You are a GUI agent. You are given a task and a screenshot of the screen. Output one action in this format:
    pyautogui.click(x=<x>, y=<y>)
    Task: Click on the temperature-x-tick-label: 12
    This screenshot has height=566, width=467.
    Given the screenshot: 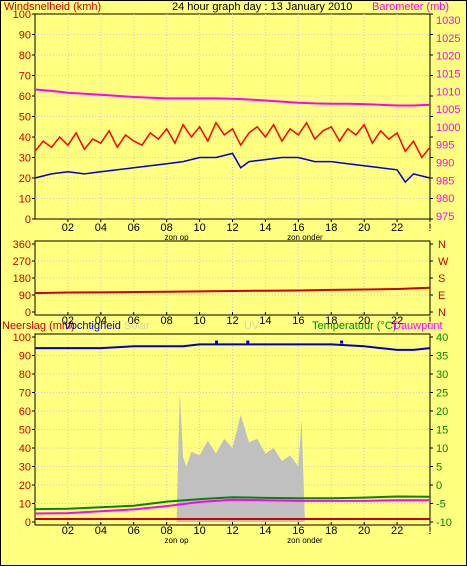 What is the action you would take?
    pyautogui.click(x=232, y=531)
    